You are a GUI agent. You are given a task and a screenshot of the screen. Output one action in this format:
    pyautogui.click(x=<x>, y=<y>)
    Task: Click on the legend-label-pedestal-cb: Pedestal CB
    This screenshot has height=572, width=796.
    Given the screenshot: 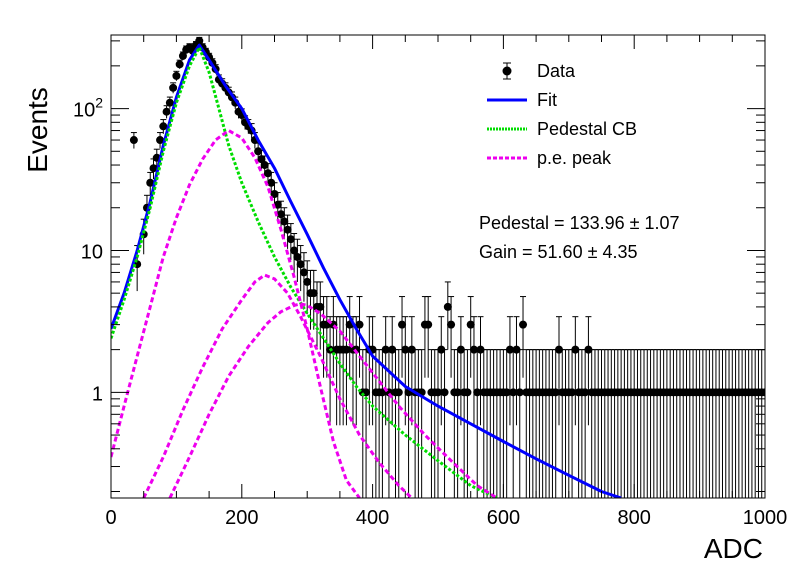 What is the action you would take?
    pyautogui.click(x=587, y=129)
    